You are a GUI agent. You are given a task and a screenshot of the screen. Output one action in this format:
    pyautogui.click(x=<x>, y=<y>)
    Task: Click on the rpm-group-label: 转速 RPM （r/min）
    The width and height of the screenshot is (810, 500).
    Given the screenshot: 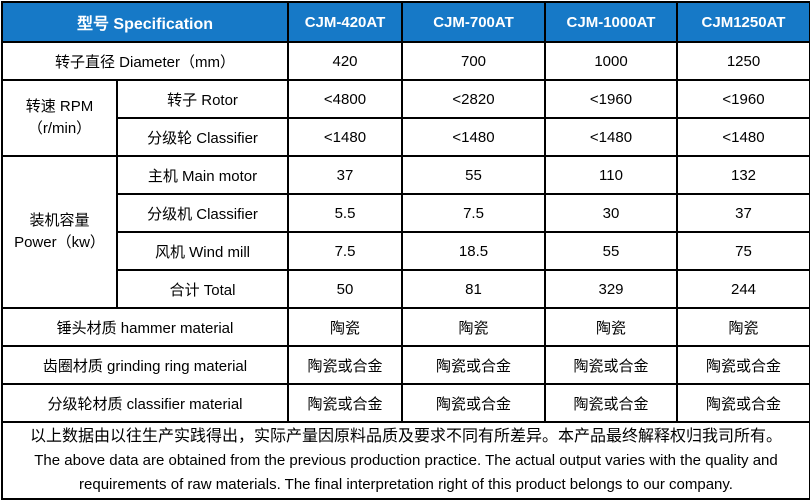 What is the action you would take?
    pyautogui.click(x=59, y=118)
    